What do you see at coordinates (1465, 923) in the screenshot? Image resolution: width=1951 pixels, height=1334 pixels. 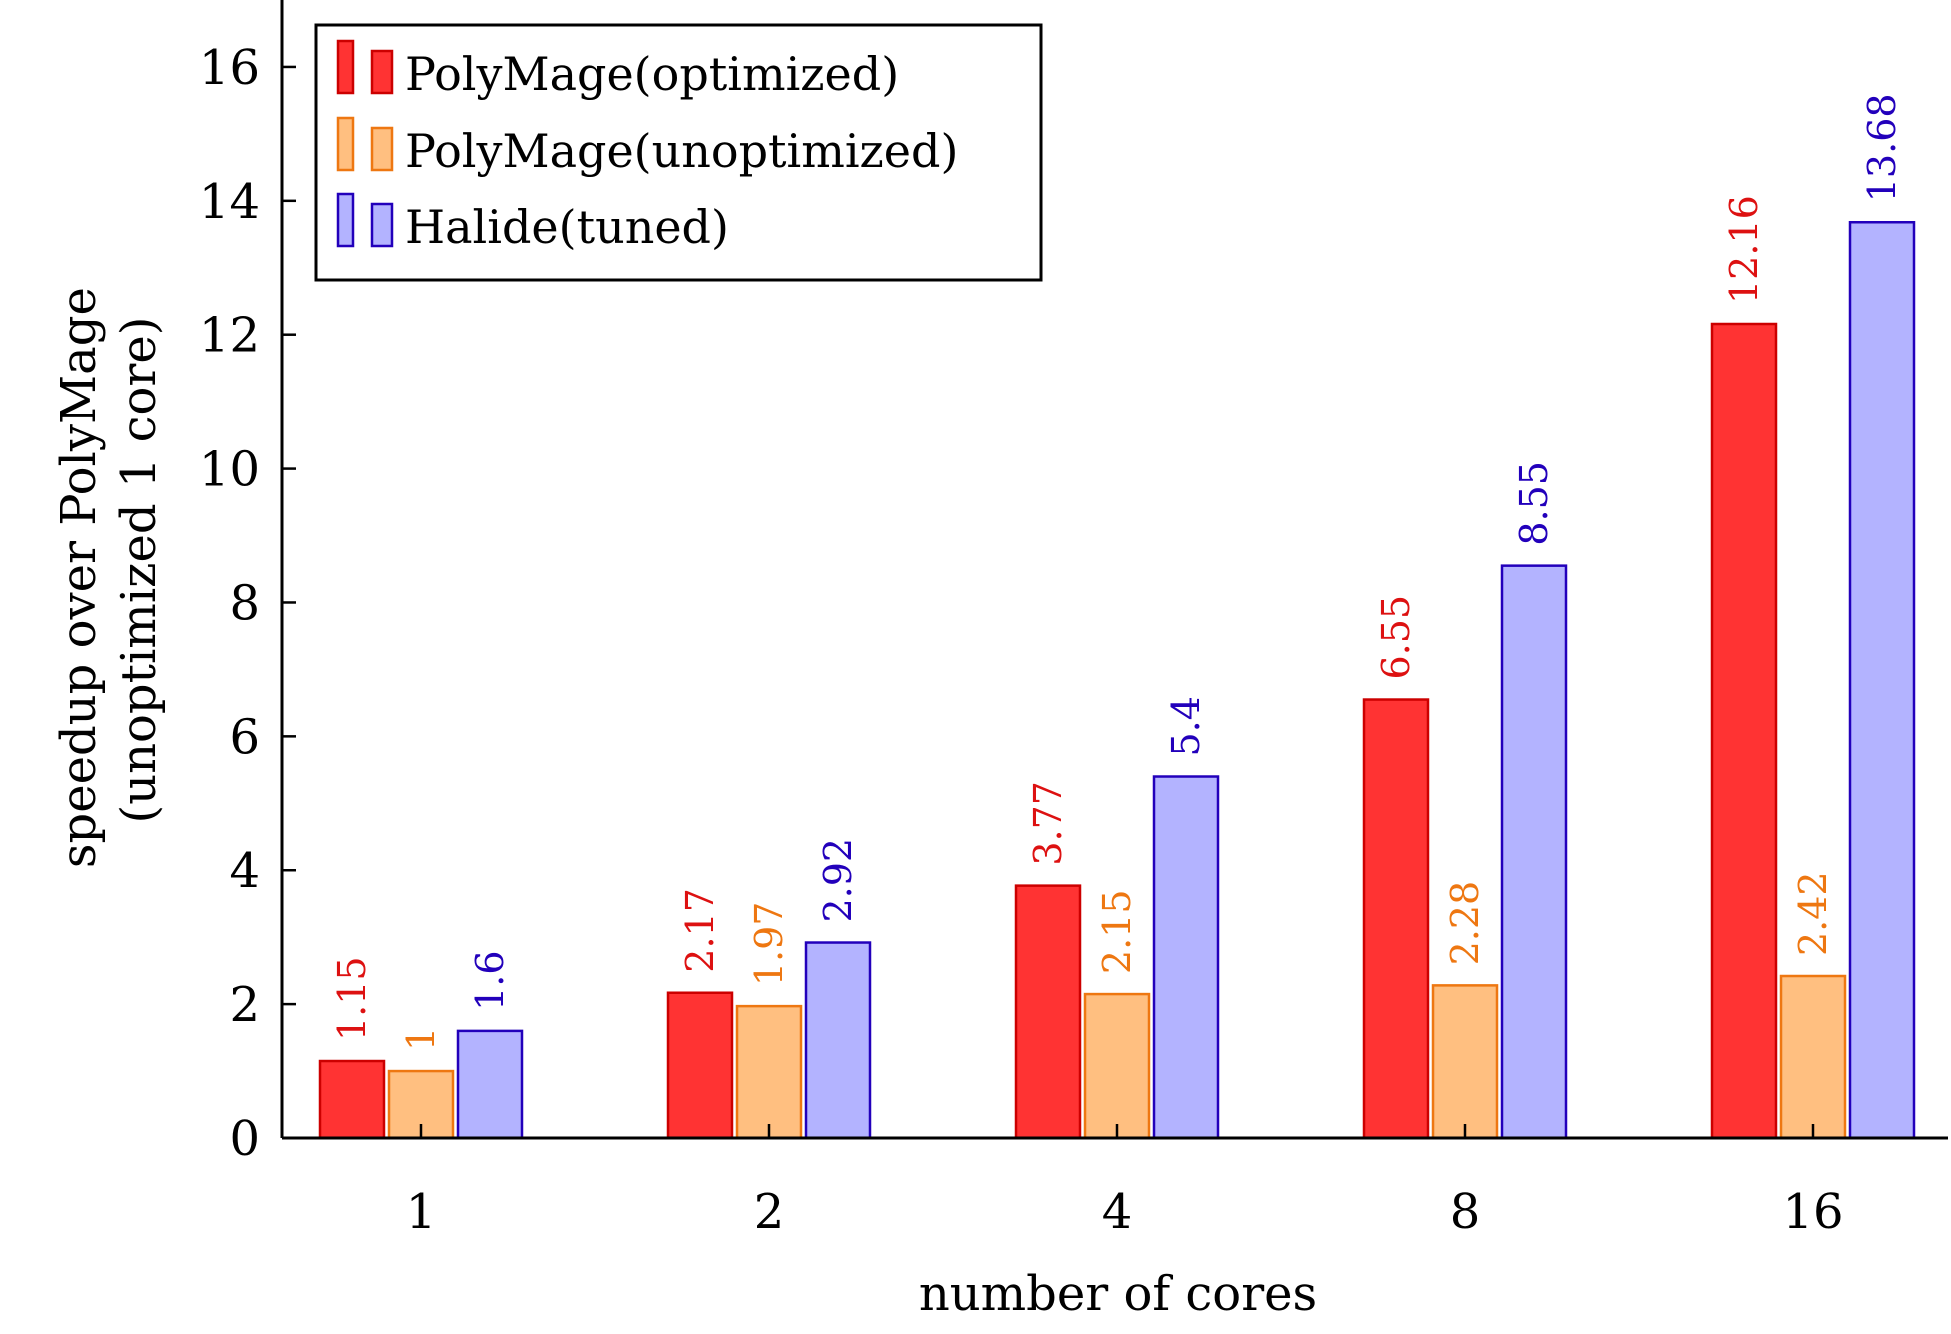 I see `value-label: 2.28` at bounding box center [1465, 923].